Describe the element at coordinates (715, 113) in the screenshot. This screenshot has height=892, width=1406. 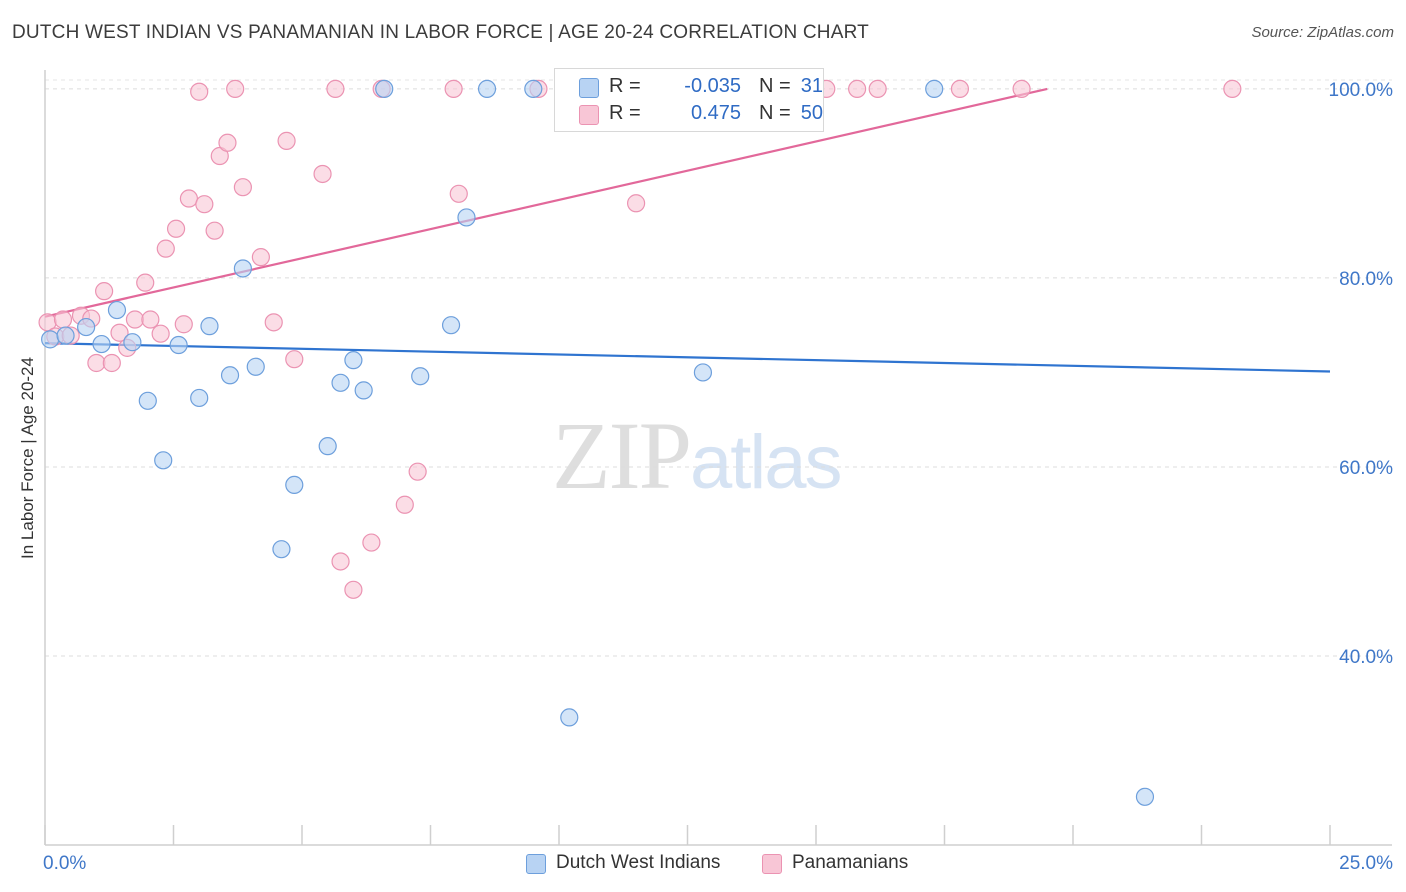
I see `r-value-panamanians: 0.475` at that location.